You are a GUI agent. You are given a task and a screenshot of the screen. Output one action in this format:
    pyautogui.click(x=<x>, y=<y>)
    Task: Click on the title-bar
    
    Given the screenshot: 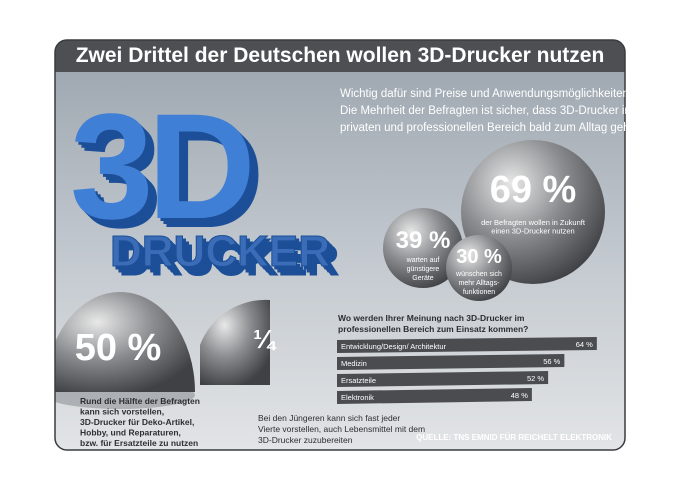 What is the action you would take?
    pyautogui.click(x=340, y=56)
    